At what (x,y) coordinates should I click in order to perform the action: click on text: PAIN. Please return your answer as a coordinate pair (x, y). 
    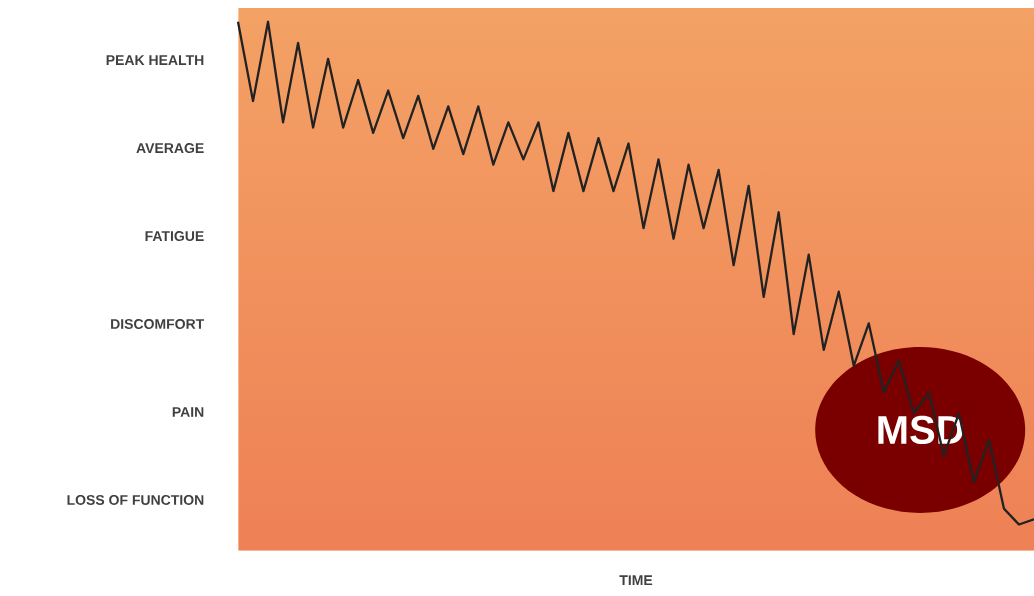
    Looking at the image, I should click on (188, 412).